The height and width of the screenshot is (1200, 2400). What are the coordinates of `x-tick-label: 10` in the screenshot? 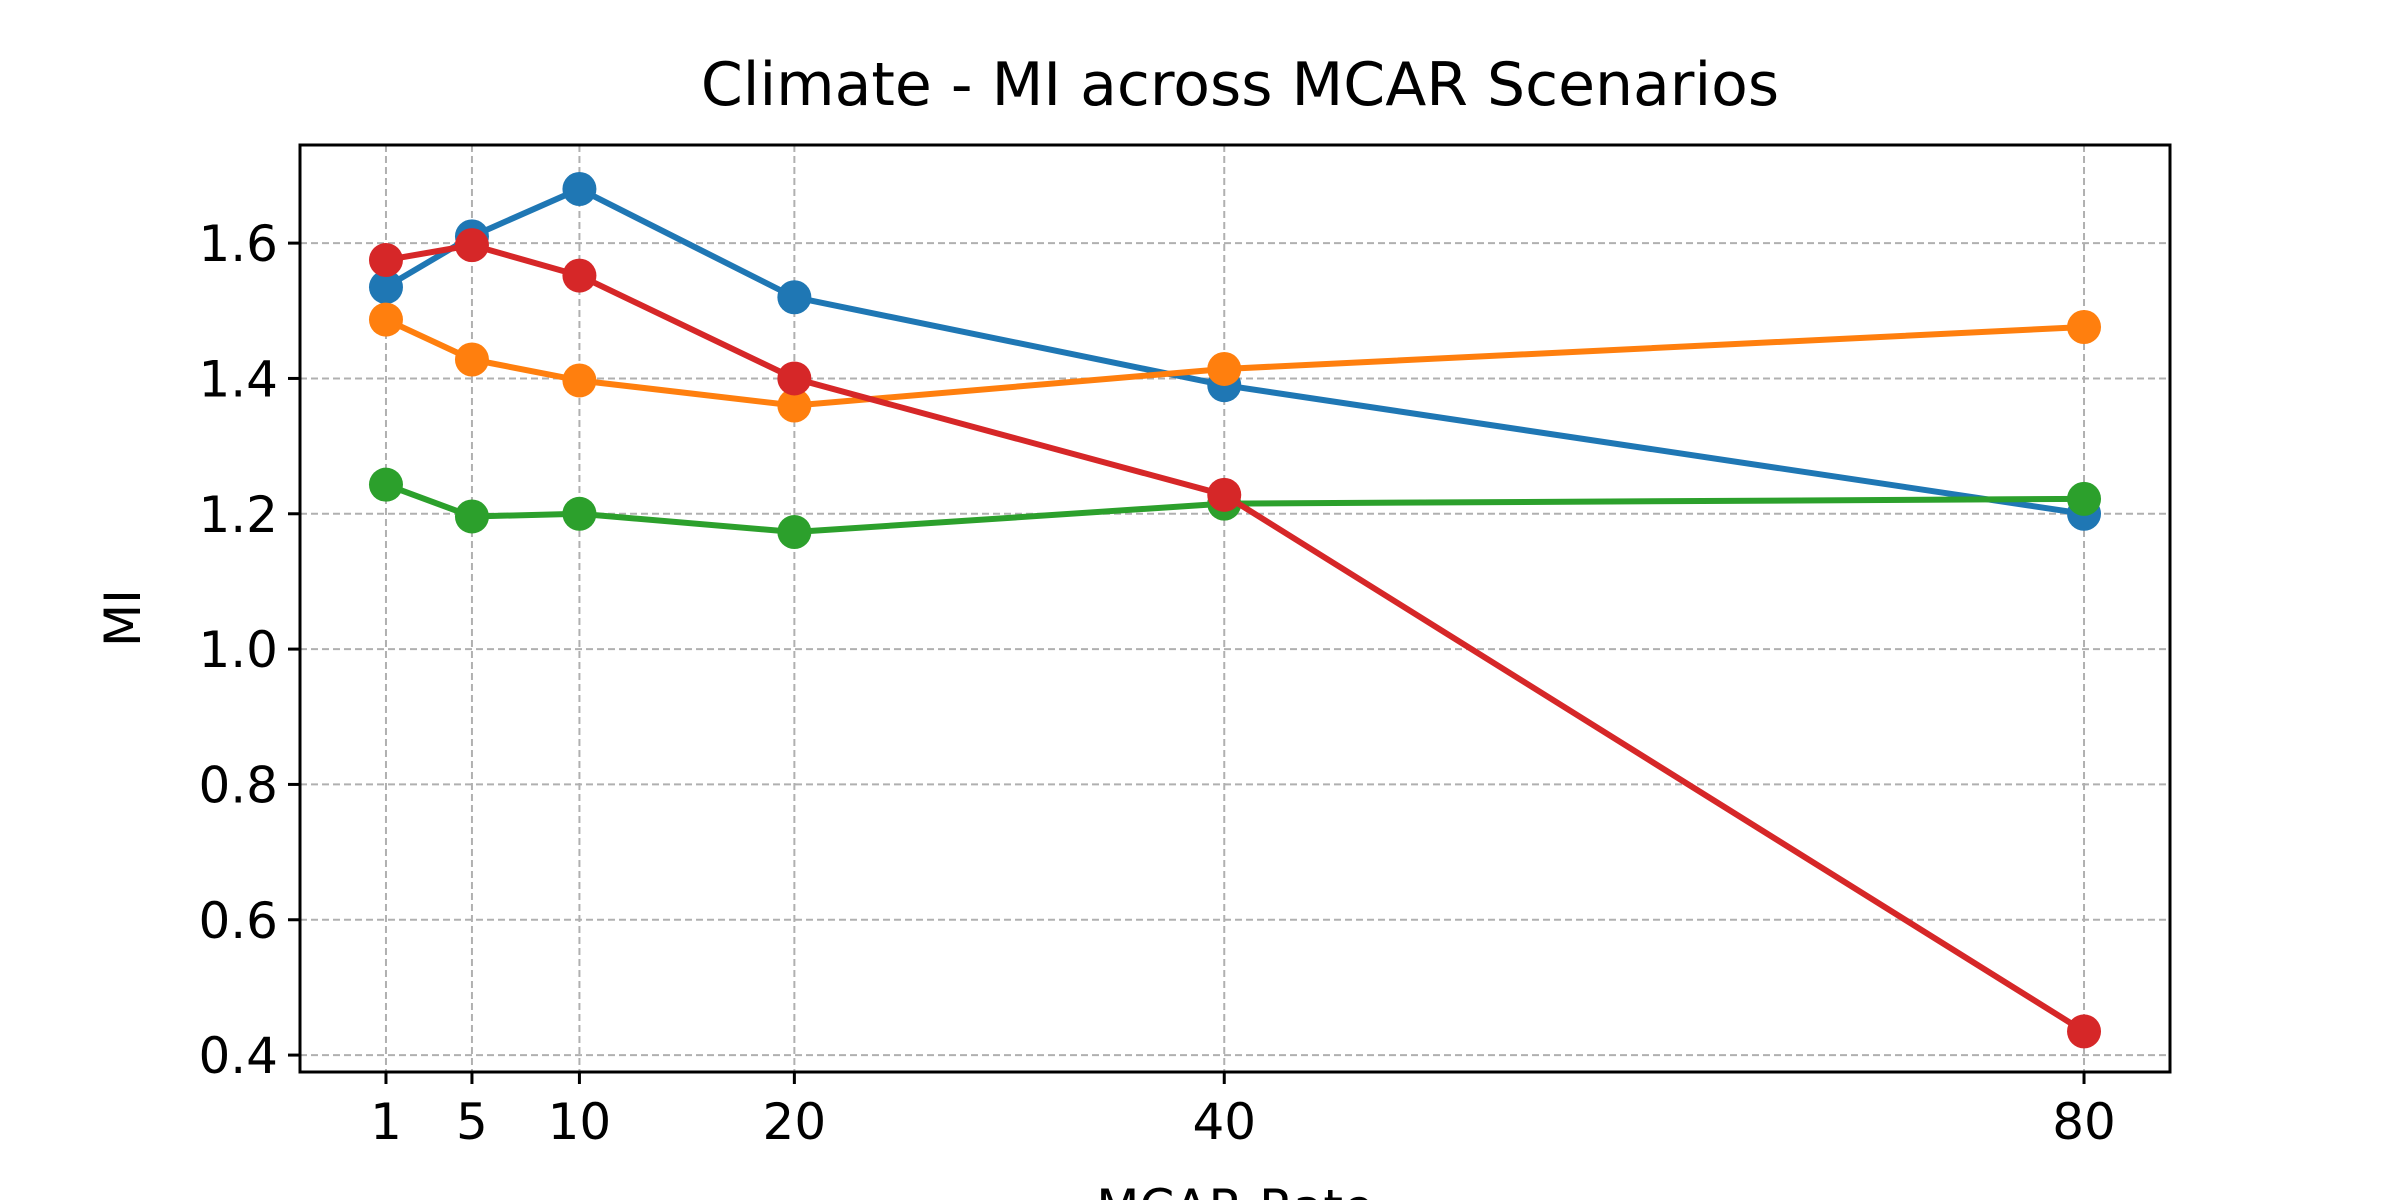 It's located at (580, 1122).